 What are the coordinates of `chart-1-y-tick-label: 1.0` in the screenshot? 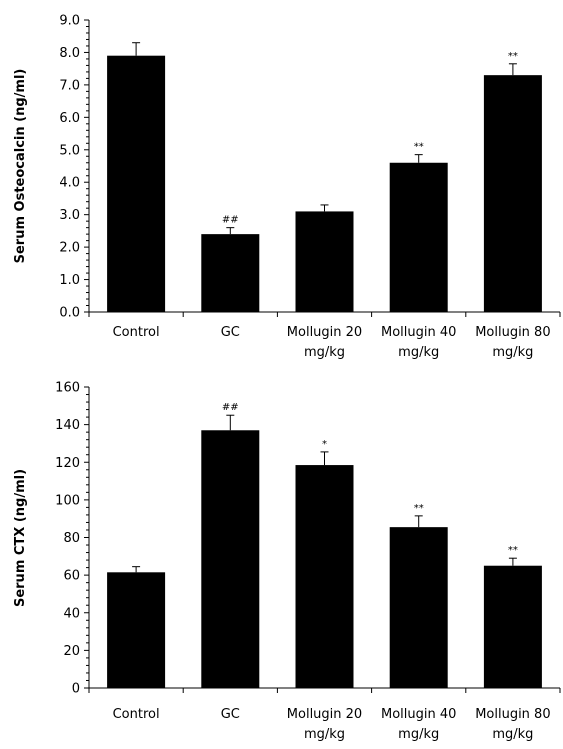 It's located at (69, 280).